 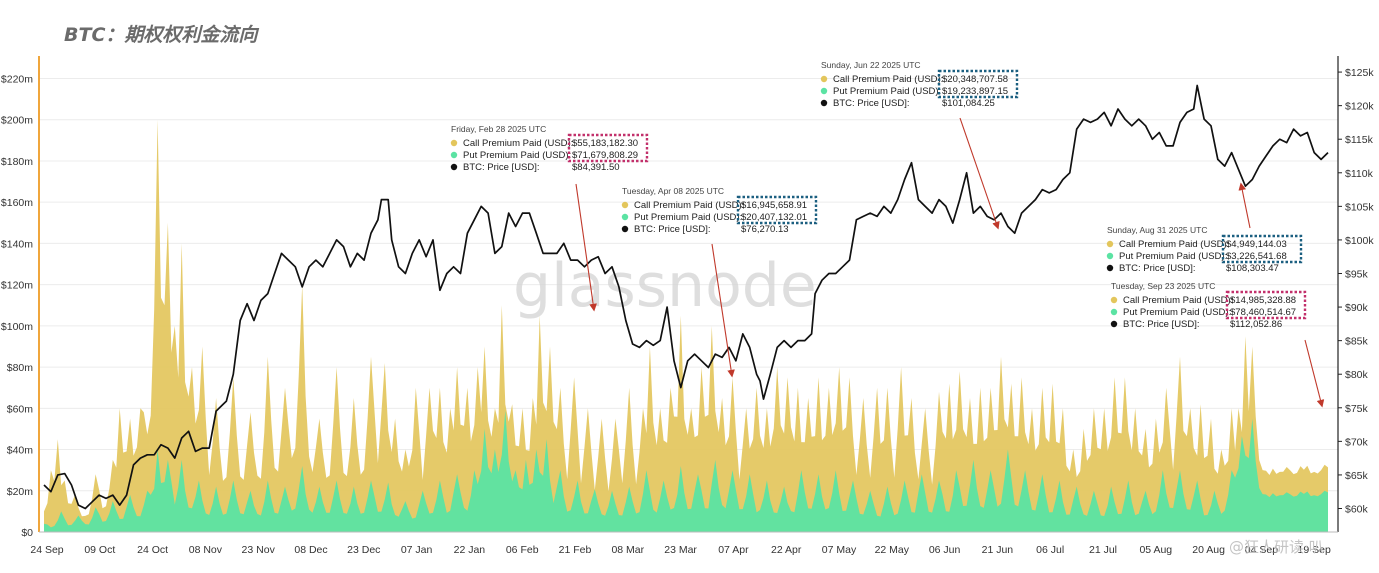 I want to click on left-axis-tick-label: $40m, so click(x=20, y=451).